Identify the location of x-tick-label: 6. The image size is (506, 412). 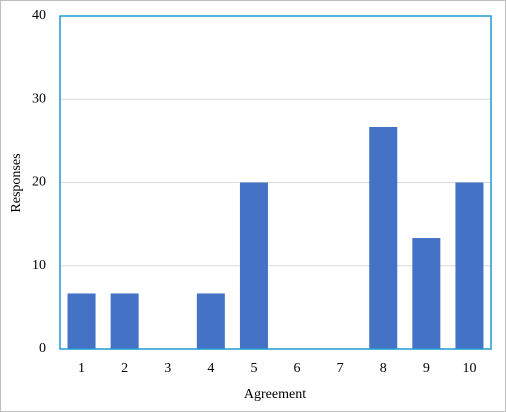
(297, 368).